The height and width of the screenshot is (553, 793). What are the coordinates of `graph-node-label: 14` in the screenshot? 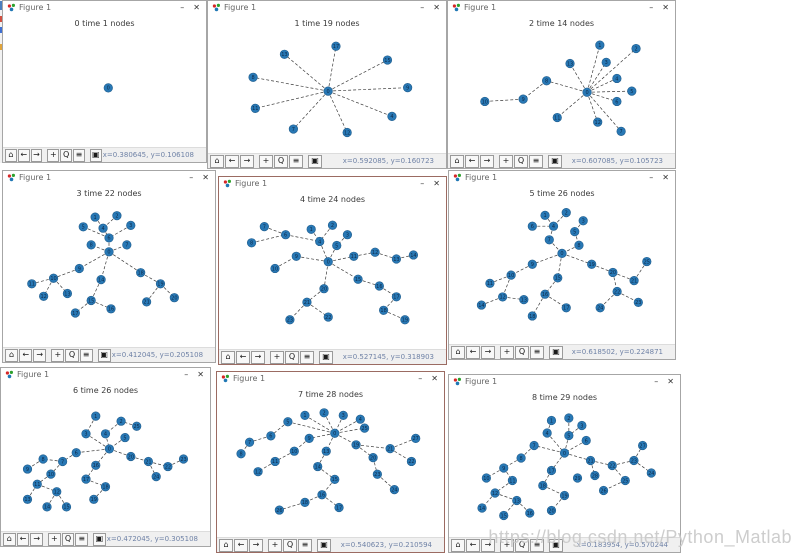 It's located at (481, 306).